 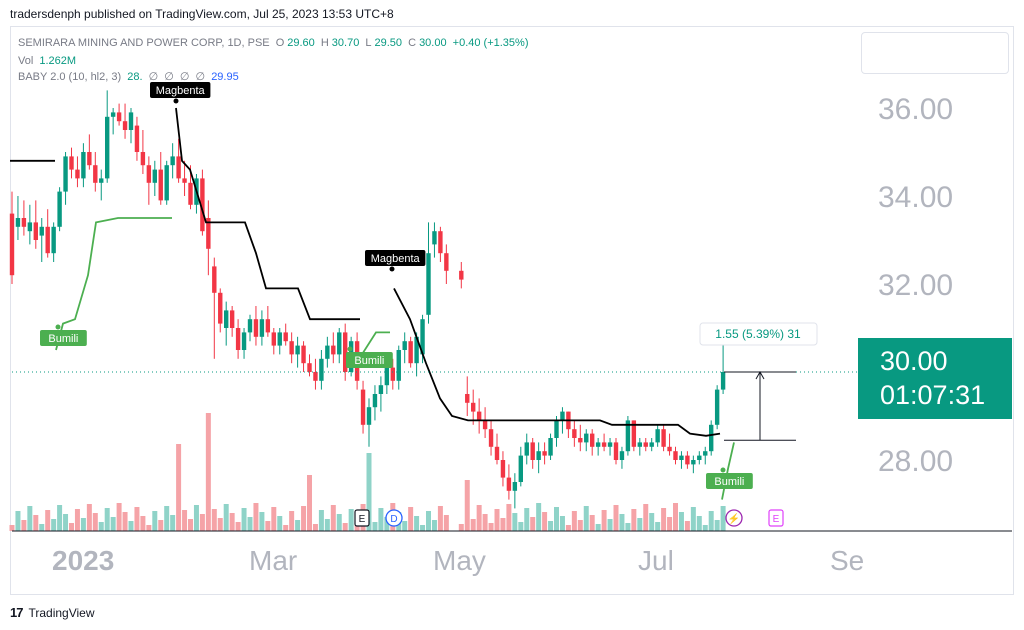 What do you see at coordinates (184, 77) in the screenshot?
I see `legend-ind-v2c: ∅` at bounding box center [184, 77].